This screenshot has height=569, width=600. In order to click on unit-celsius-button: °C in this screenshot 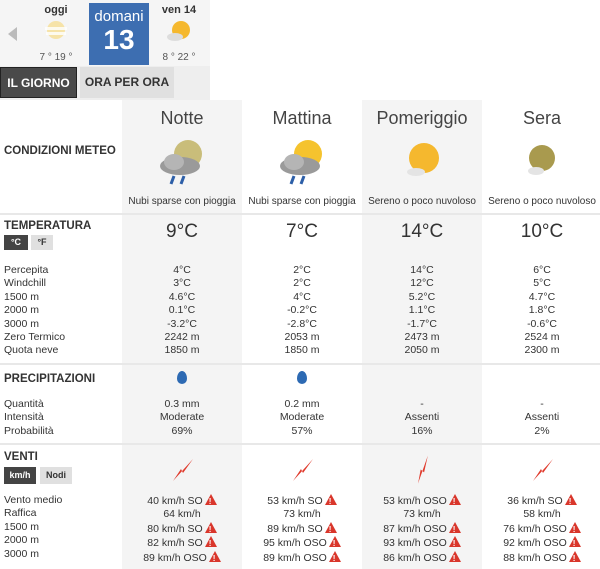, I will do `click(16, 242)`.